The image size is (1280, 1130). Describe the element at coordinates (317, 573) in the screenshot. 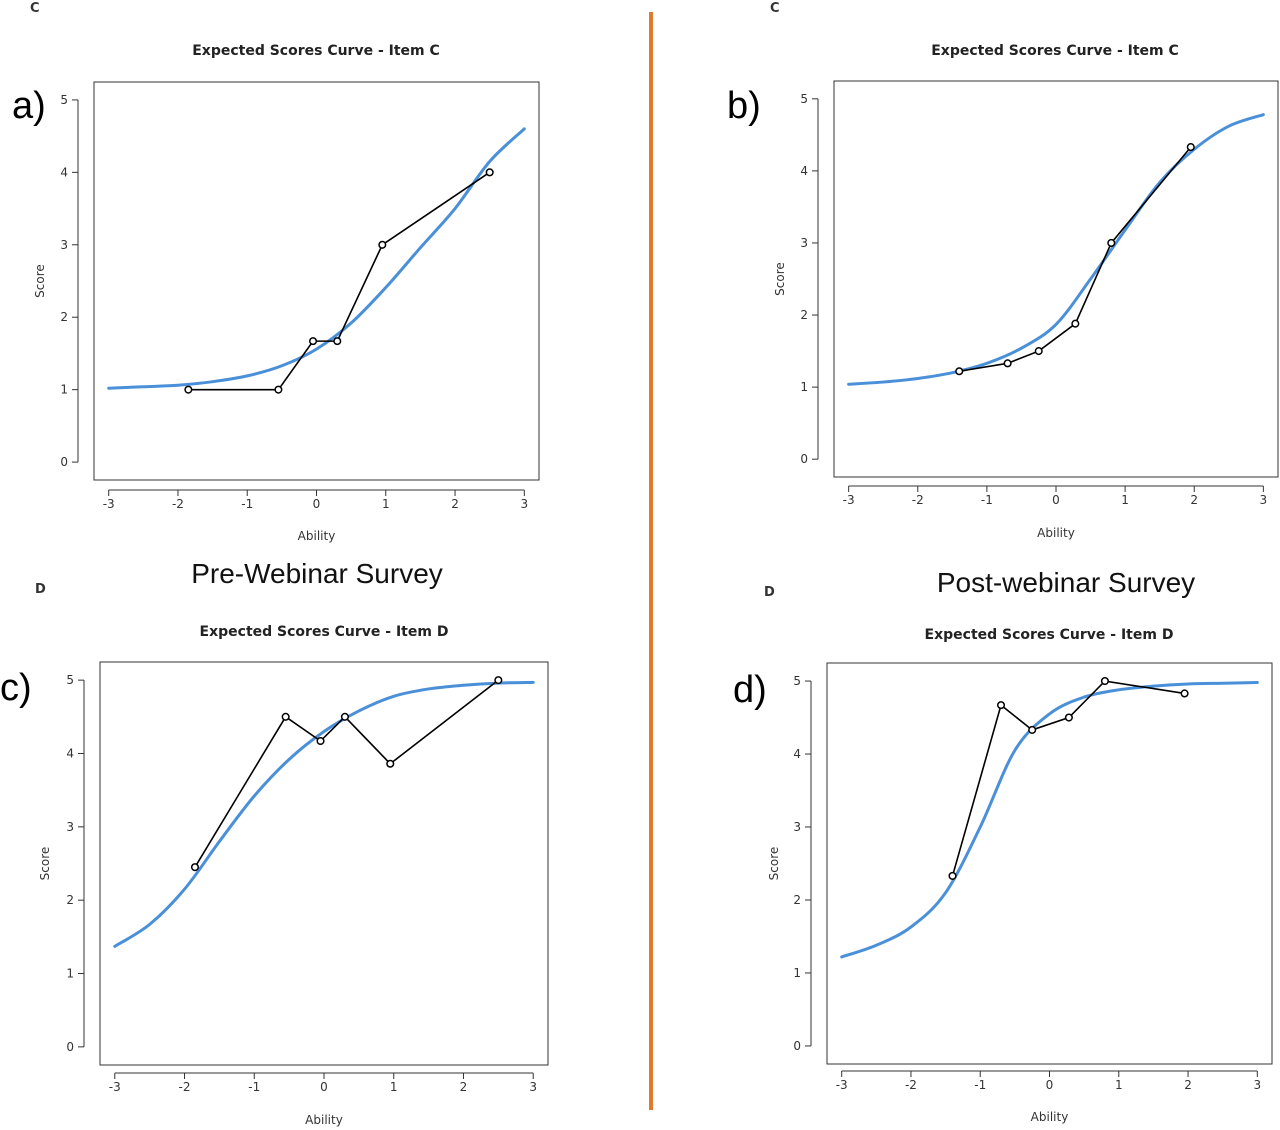

I see `pre-webinar-survey-title: Pre-Webinar Survey` at that location.